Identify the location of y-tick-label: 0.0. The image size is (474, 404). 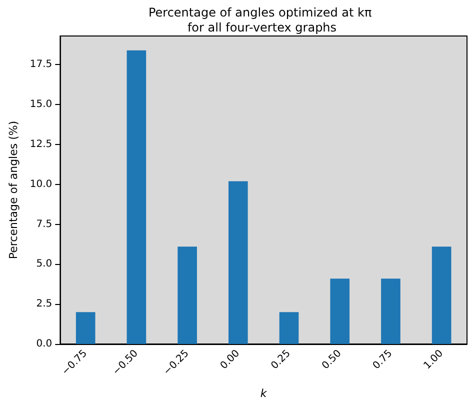
(44, 344).